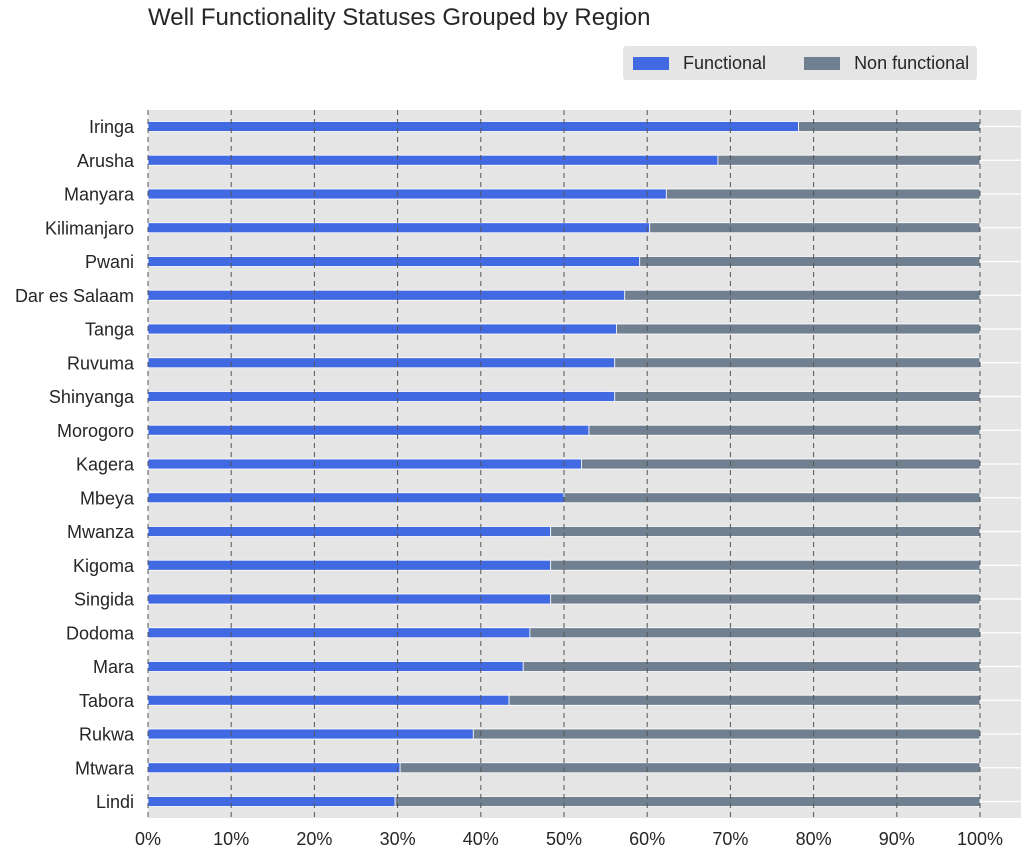  I want to click on x-tick-label: 20%, so click(314, 839).